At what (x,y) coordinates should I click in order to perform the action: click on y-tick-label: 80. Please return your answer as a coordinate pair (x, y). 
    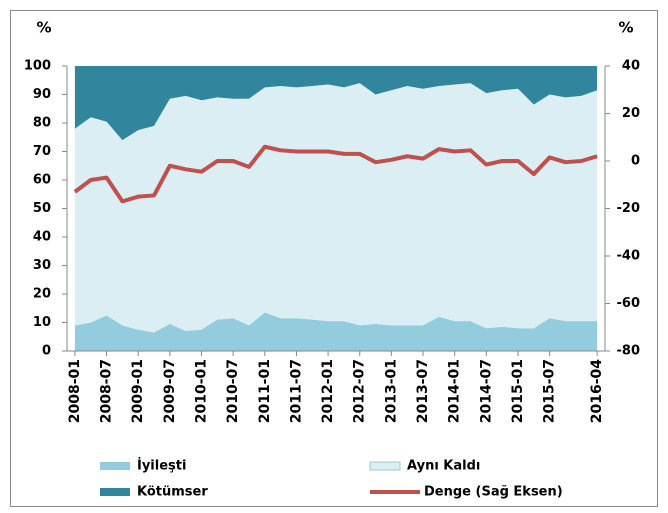
    Looking at the image, I should click on (42, 123).